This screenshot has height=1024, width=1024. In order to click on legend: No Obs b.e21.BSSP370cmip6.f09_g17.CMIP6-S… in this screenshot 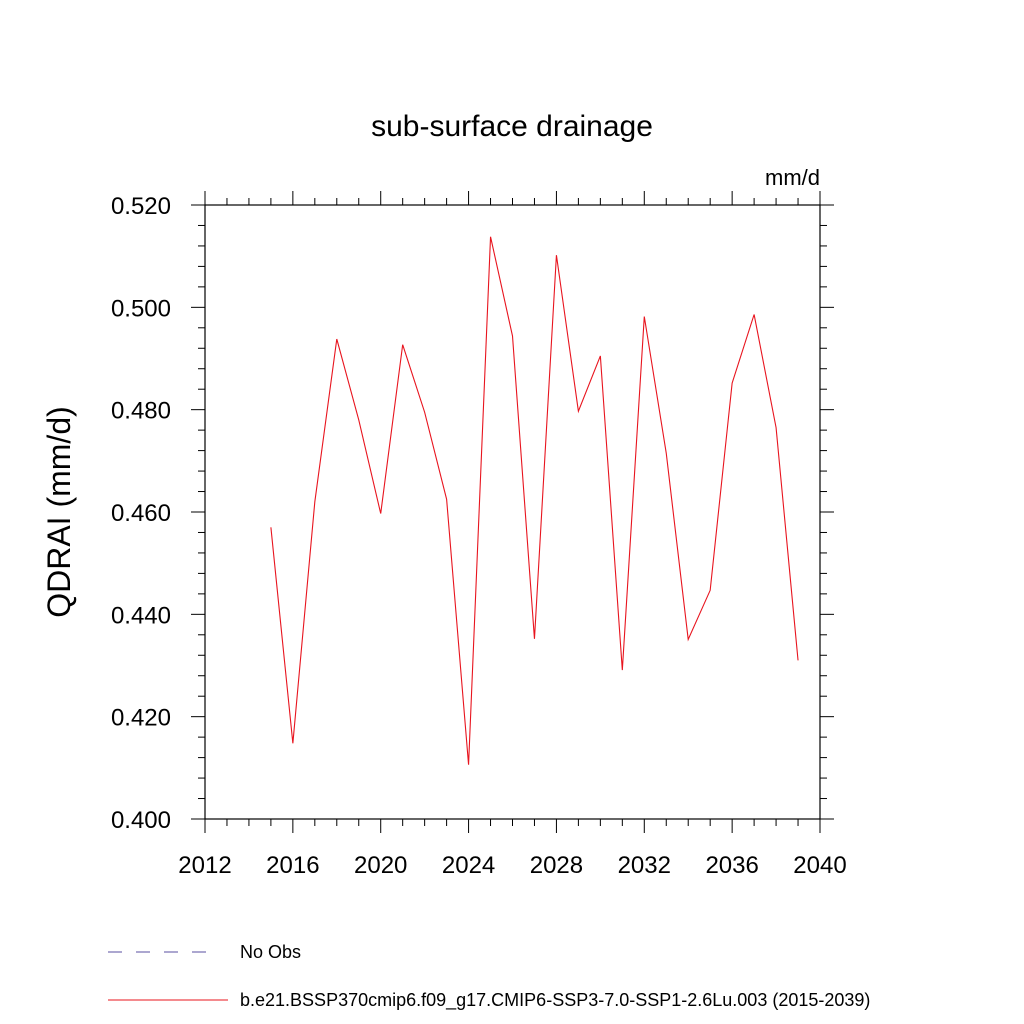, I will do `click(489, 976)`.